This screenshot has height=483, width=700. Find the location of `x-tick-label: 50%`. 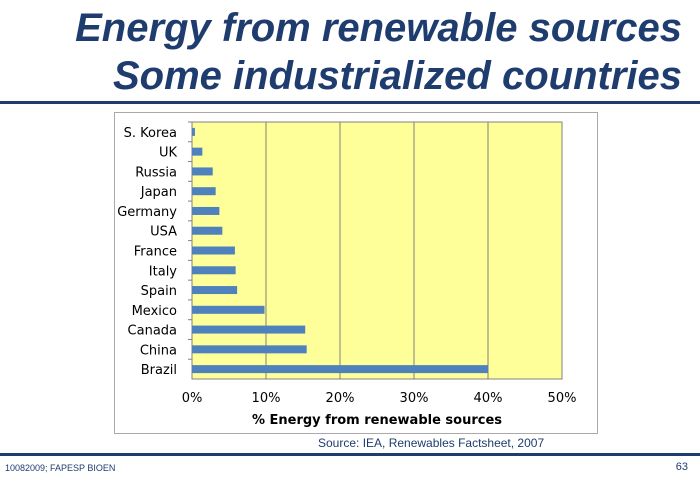

x-tick-label: 50% is located at coordinates (562, 398).